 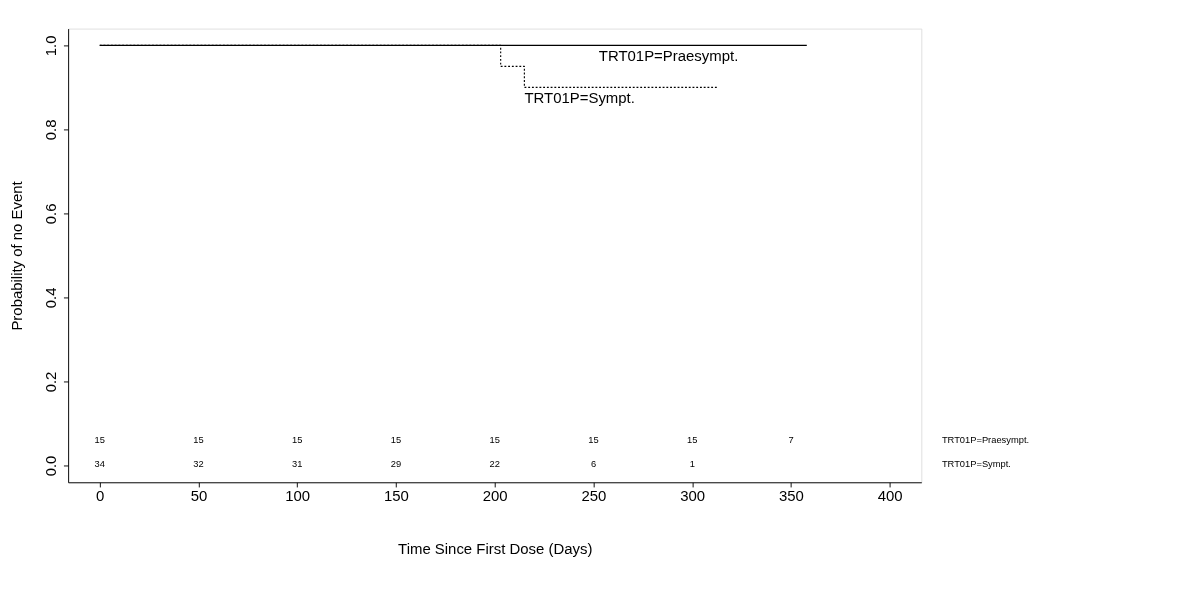 What do you see at coordinates (50, 298) in the screenshot?
I see `y-tick-label: 0.4` at bounding box center [50, 298].